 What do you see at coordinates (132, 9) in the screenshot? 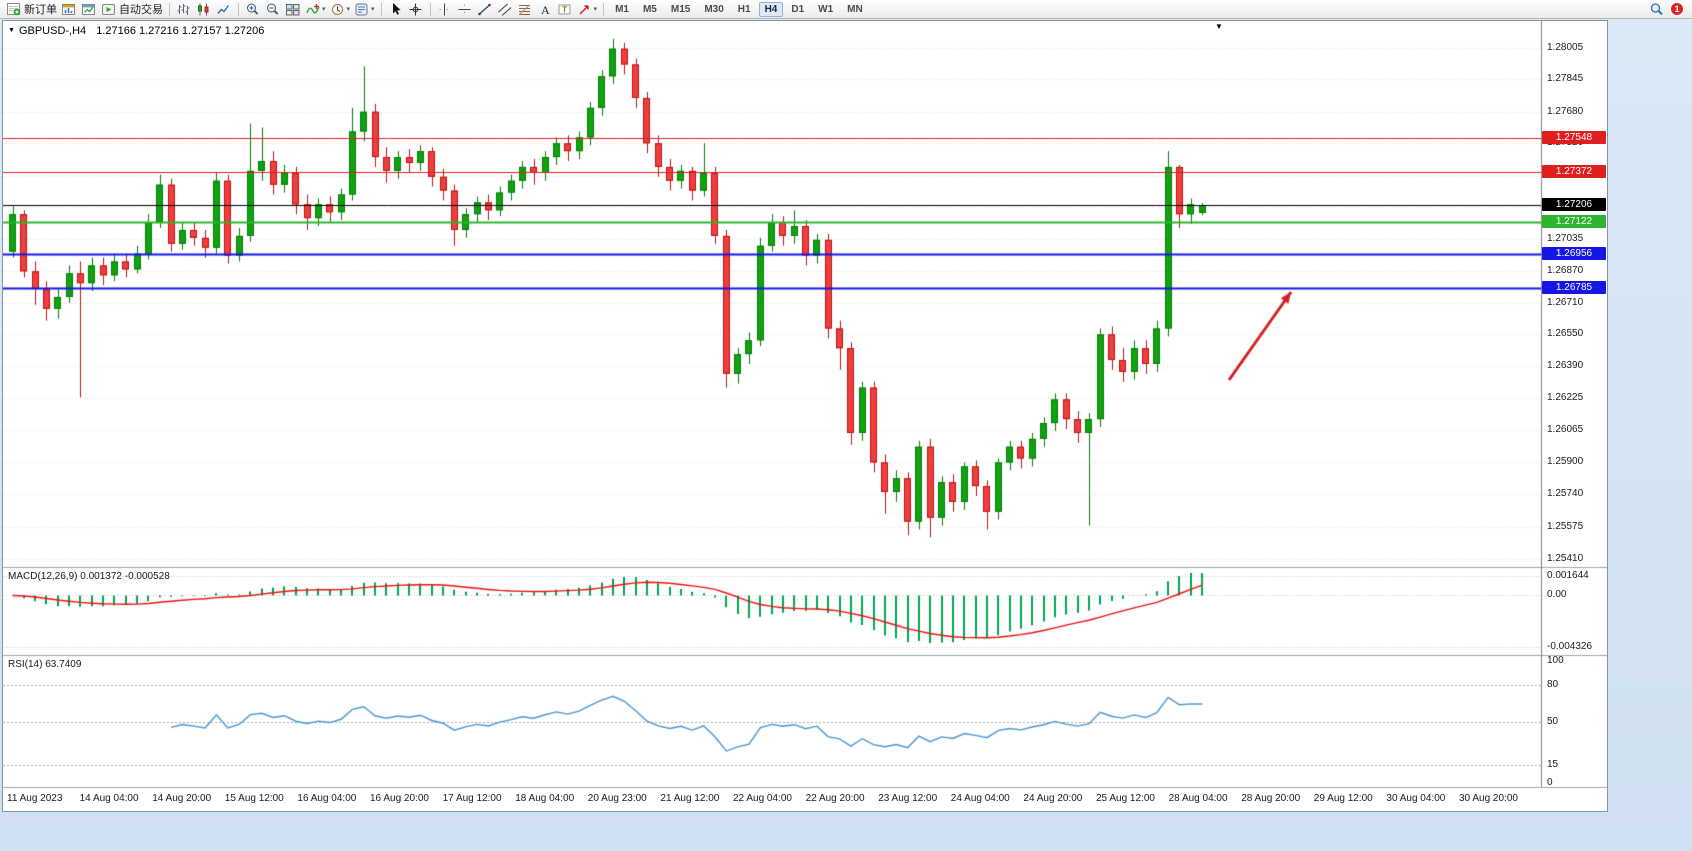
I see `auto-trading-button: 自动交易` at bounding box center [132, 9].